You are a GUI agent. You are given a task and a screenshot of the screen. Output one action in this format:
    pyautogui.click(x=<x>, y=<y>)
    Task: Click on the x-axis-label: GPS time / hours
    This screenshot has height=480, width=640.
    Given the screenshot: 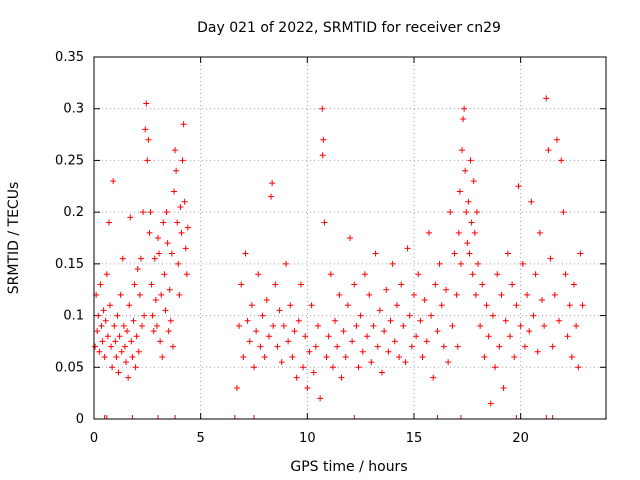 What is the action you would take?
    pyautogui.click(x=348, y=467)
    